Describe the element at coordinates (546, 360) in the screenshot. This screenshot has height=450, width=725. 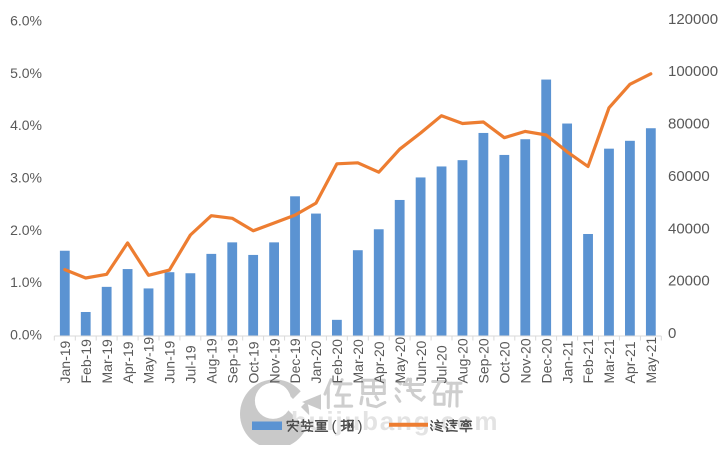
I see `svg-text: Dec-20` at that location.